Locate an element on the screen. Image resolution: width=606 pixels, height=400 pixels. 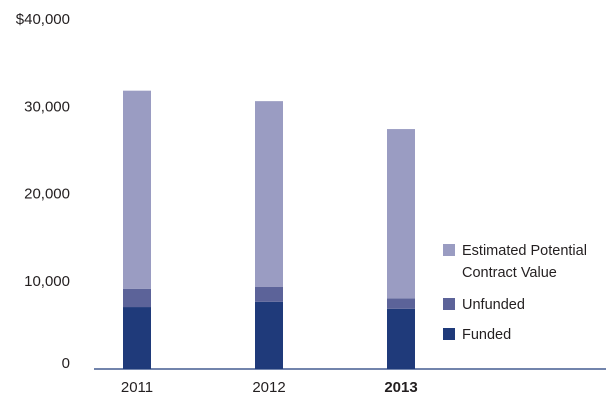
legend-label: Unfunded is located at coordinates (493, 305).